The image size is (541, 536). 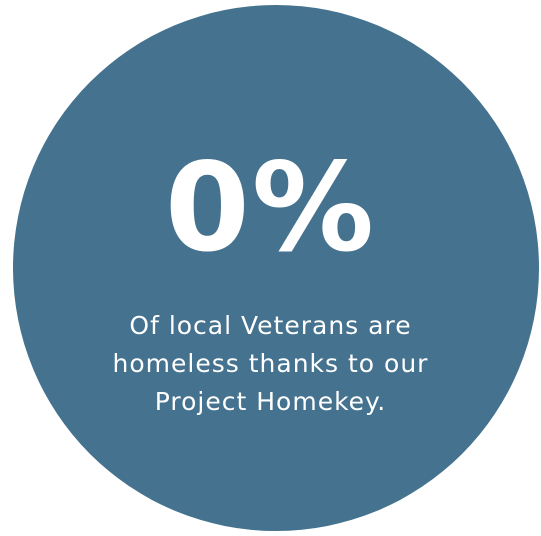 I want to click on stat-caption-line-1: Of local Veterans are, so click(x=270, y=325).